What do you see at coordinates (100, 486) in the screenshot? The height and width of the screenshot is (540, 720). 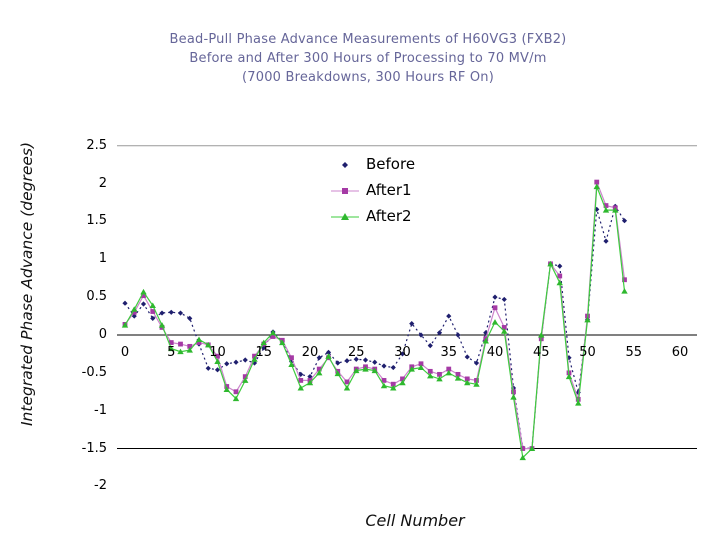 I see `y-tick-label: -2` at bounding box center [100, 486].